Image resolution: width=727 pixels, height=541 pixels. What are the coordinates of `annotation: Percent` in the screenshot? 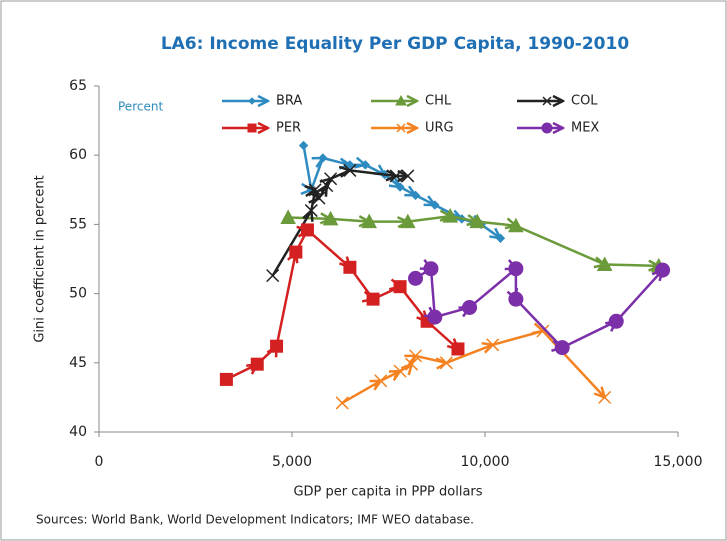 It's located at (140, 107).